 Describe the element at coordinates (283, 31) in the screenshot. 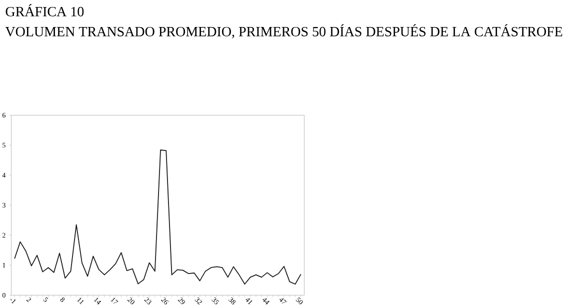

I see `chart-subtitle: VOLUMEN TRANSADO PROMEDIO, PRIMEROS 50 DÍAS DESPUÉS DE LA CATÁSTROFE` at that location.